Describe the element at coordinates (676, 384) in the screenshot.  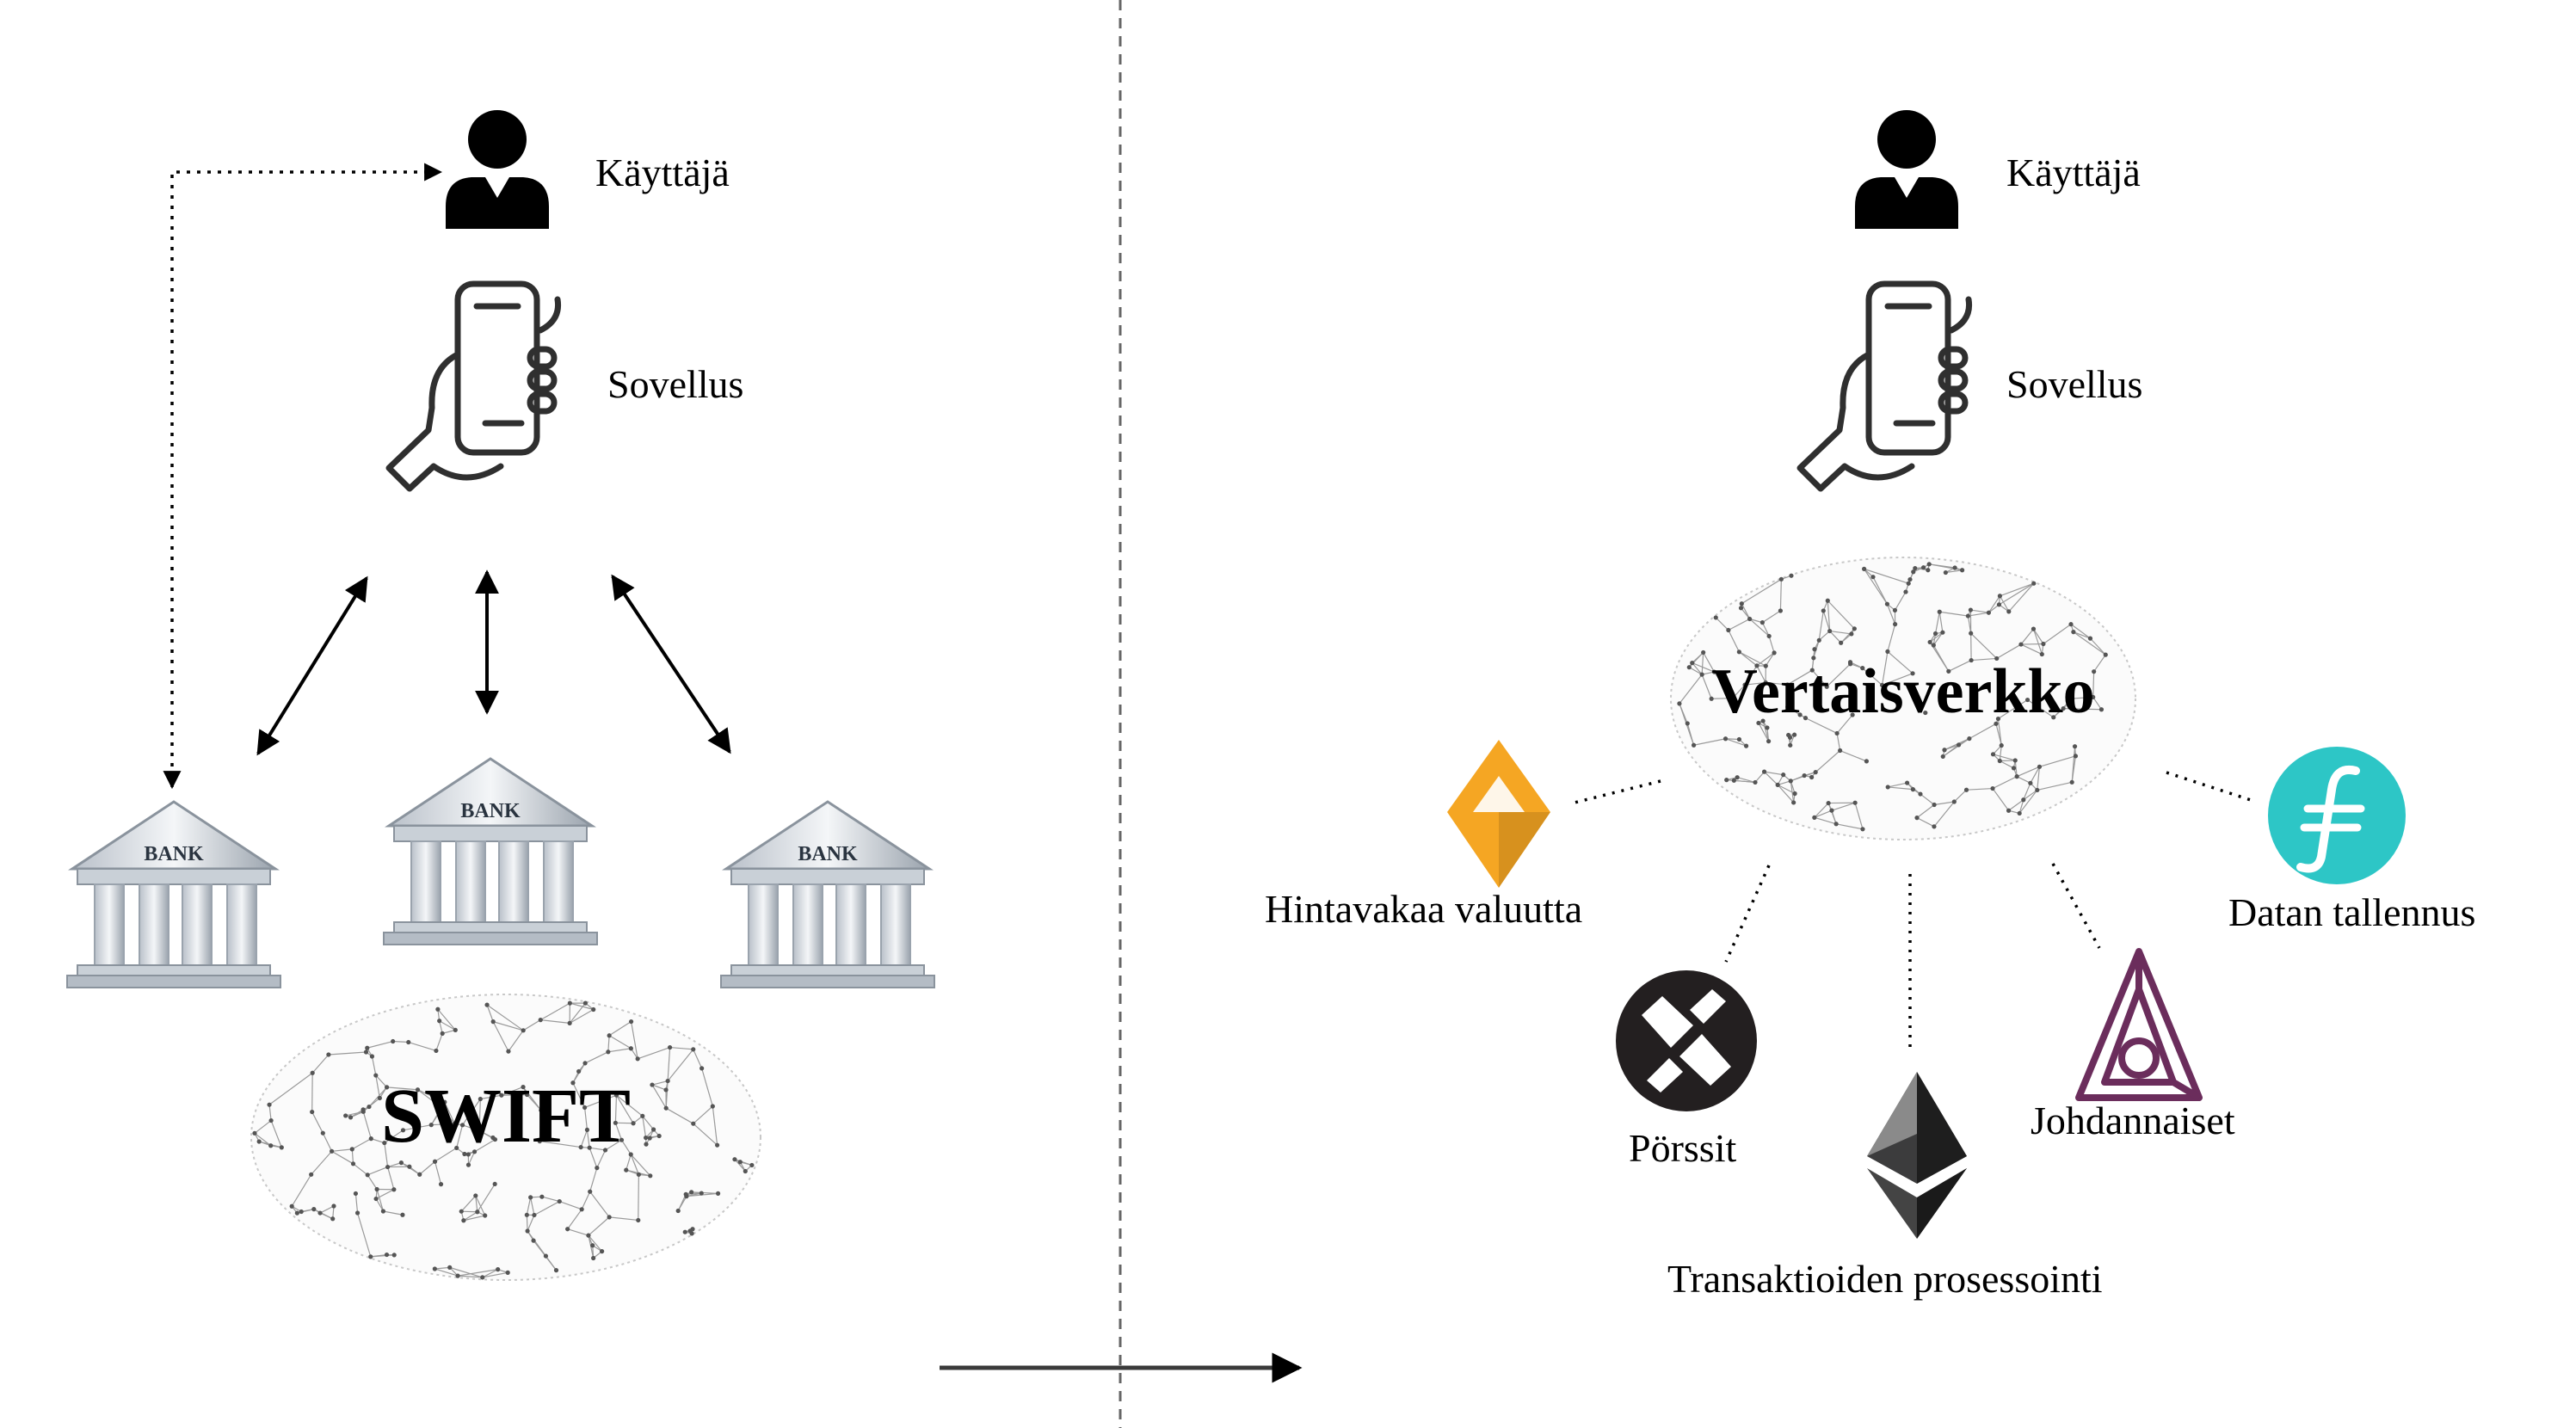
I see `left-app-label: Sovellus` at that location.